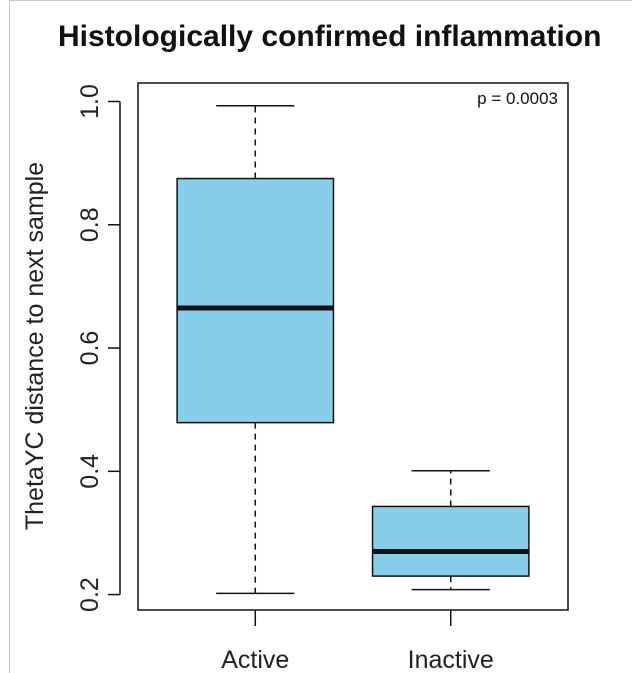 The width and height of the screenshot is (632, 673). I want to click on frame-border-top, so click(320, 0).